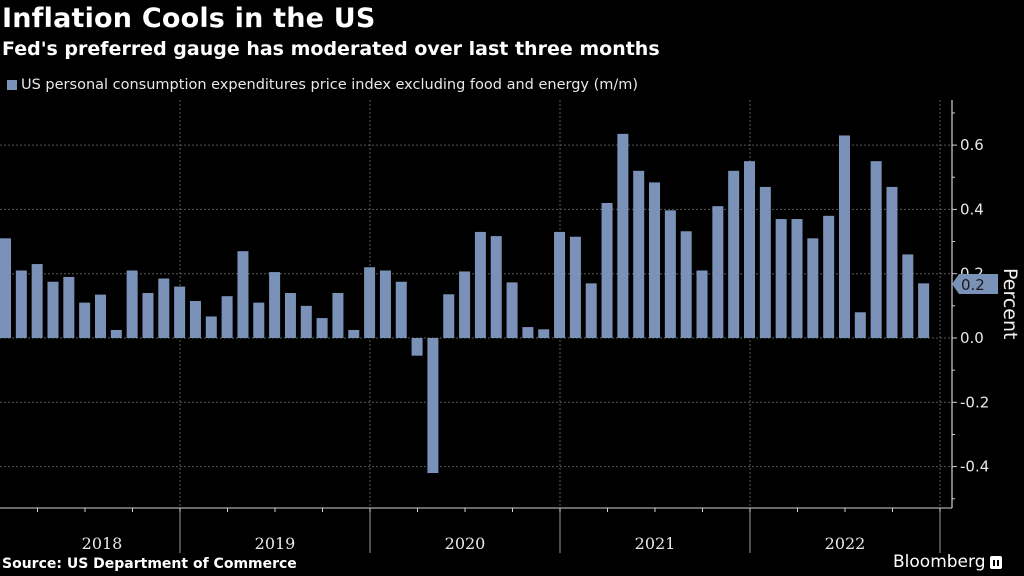  Describe the element at coordinates (845, 543) in the screenshot. I see `x-year-label: 2022` at that location.